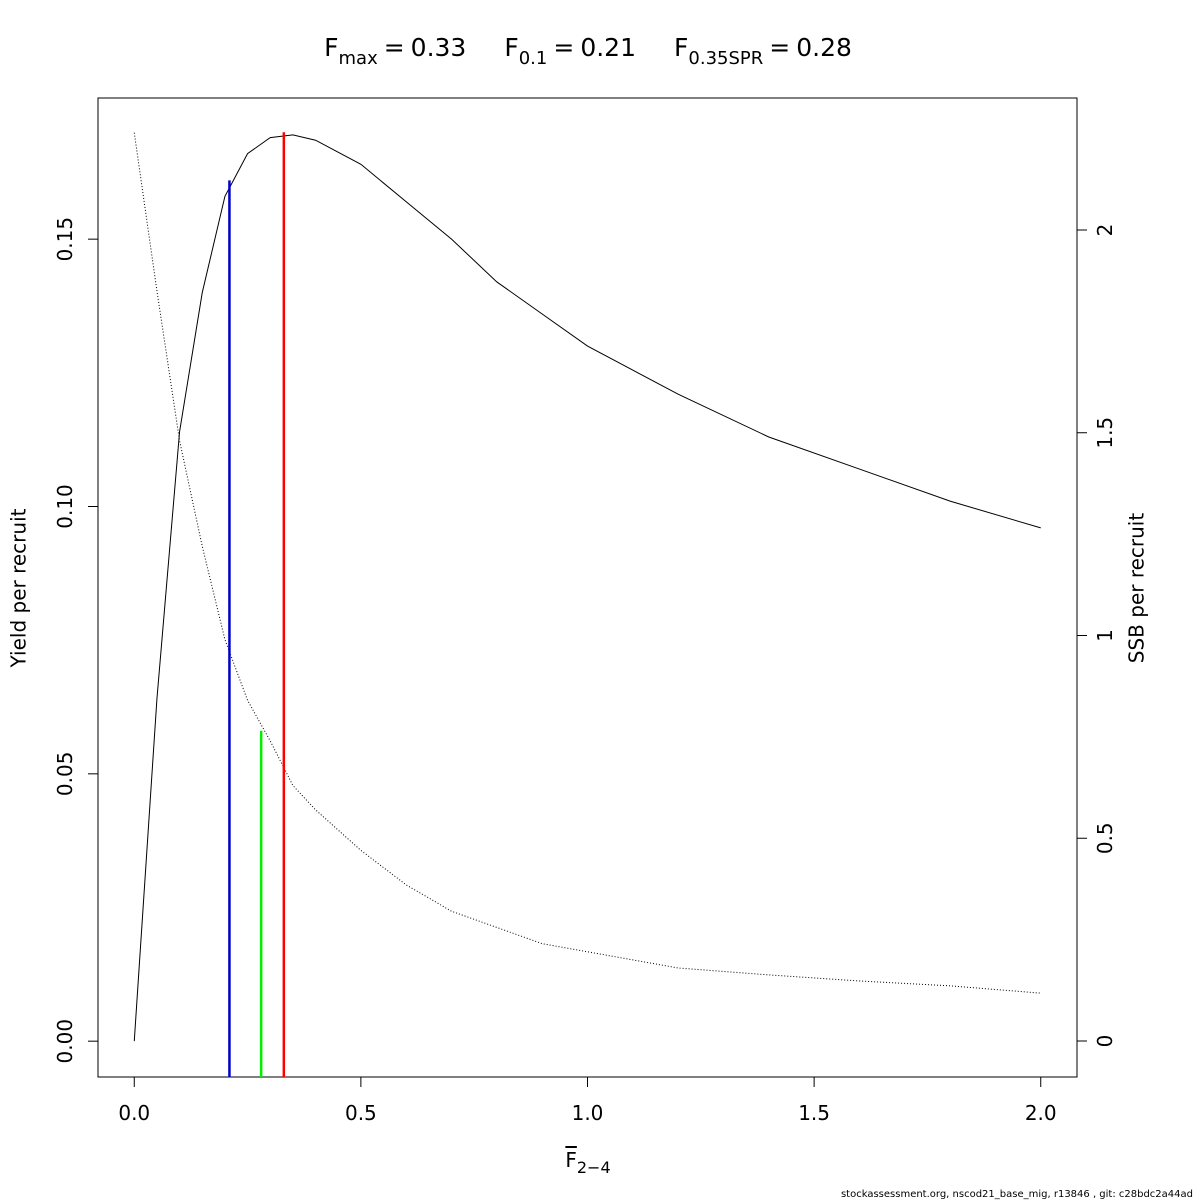 This screenshot has width=1200, height=1200. Describe the element at coordinates (361, 1113) in the screenshot. I see `x-tick-label: 0.5` at that location.